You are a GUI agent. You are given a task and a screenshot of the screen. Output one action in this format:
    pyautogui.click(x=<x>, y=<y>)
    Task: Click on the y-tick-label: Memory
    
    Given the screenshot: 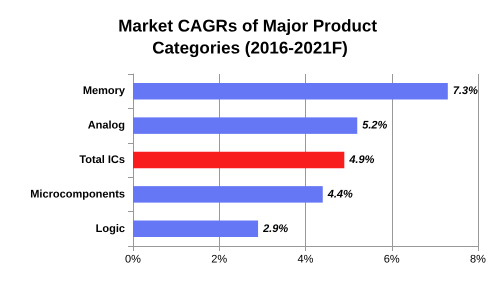 What is the action you would take?
    pyautogui.click(x=104, y=91)
    